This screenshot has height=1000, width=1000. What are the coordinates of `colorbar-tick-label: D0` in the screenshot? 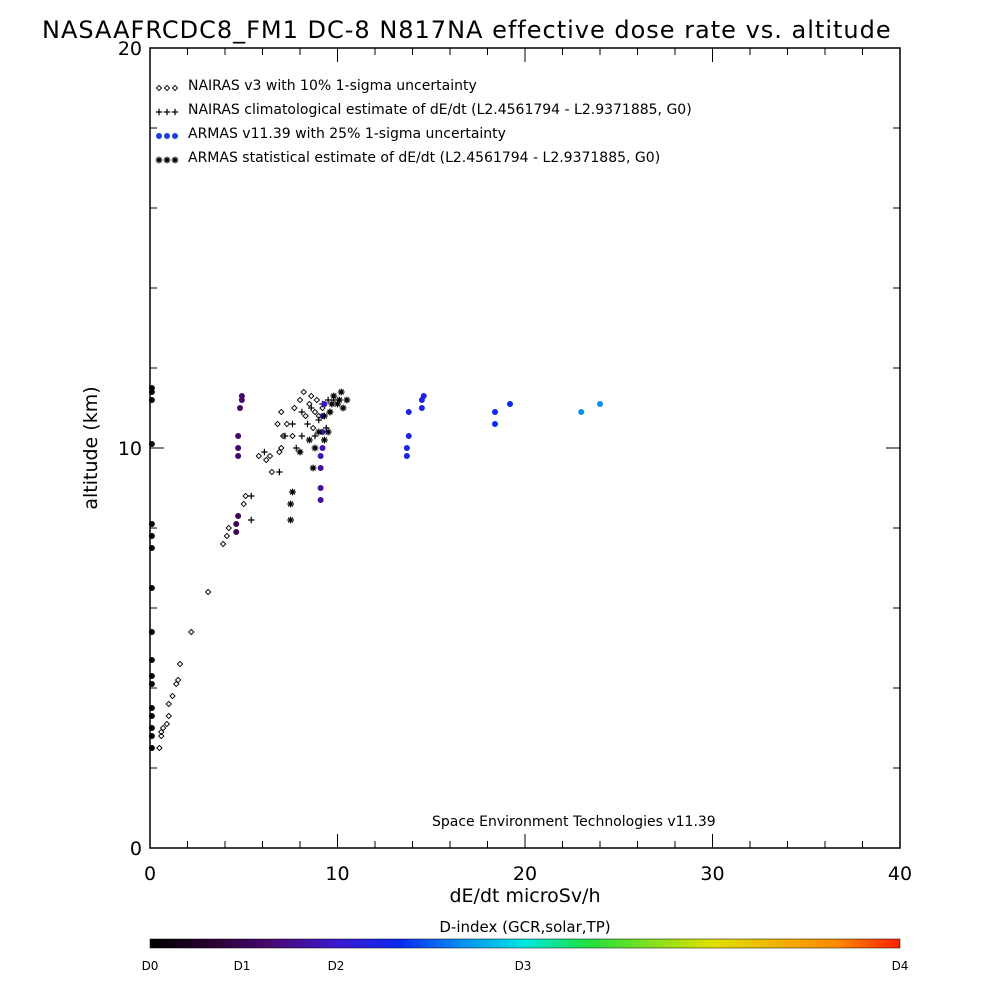 It's located at (150, 966).